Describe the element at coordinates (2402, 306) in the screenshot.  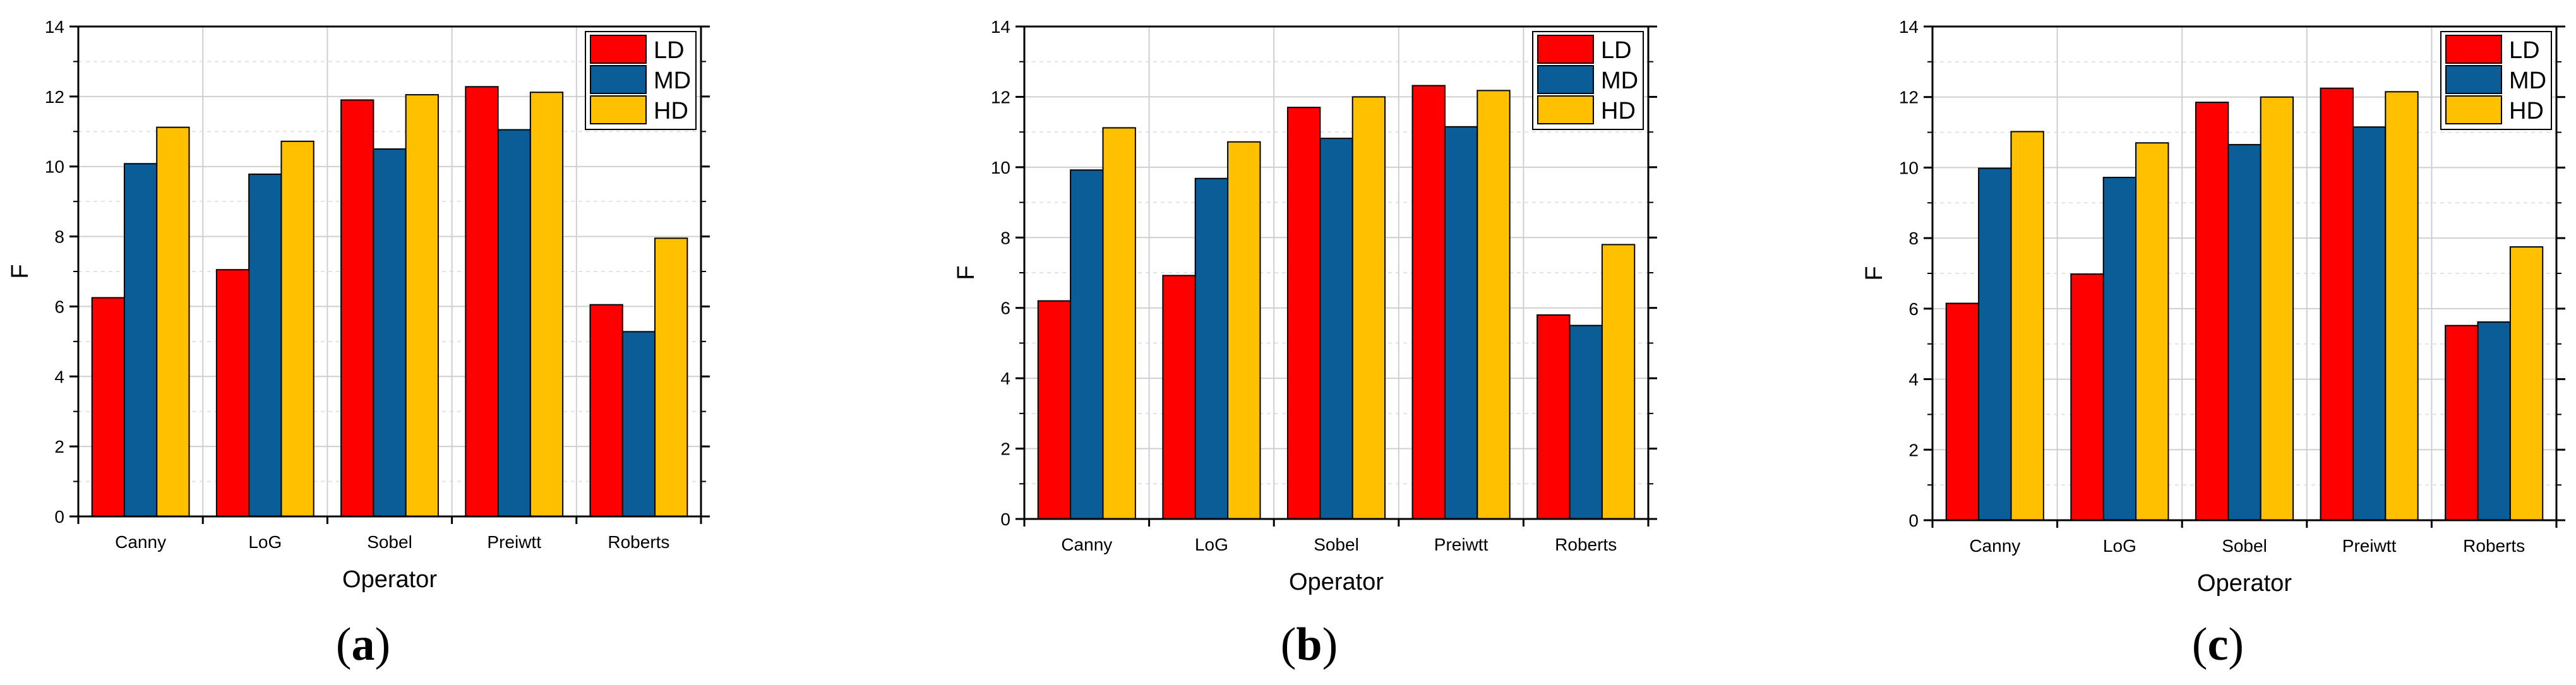
I see `bar-HD-Preiwtt` at that location.